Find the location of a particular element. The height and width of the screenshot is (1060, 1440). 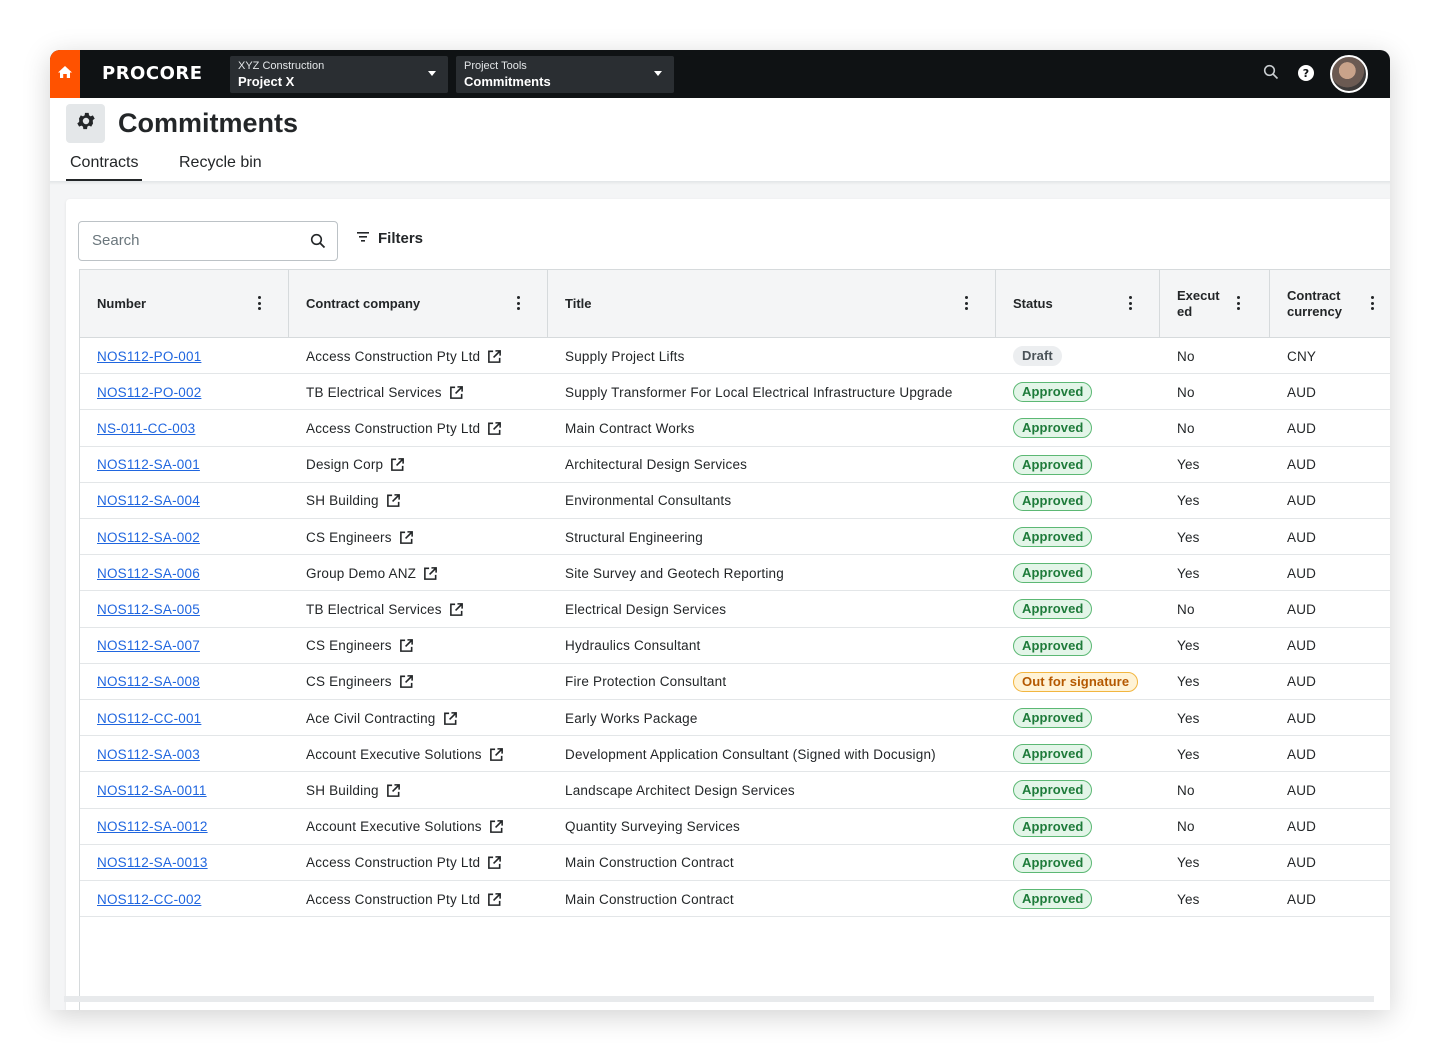

company-name: Account Executive Solutions is located at coordinates (394, 754).